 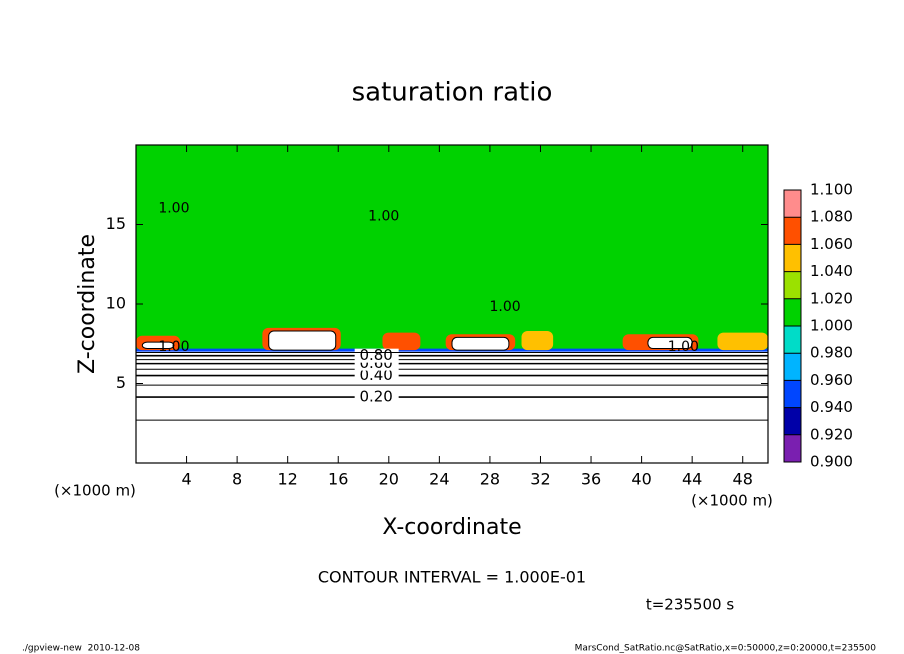 What do you see at coordinates (452, 93) in the screenshot?
I see `chart-title: saturation ratio` at bounding box center [452, 93].